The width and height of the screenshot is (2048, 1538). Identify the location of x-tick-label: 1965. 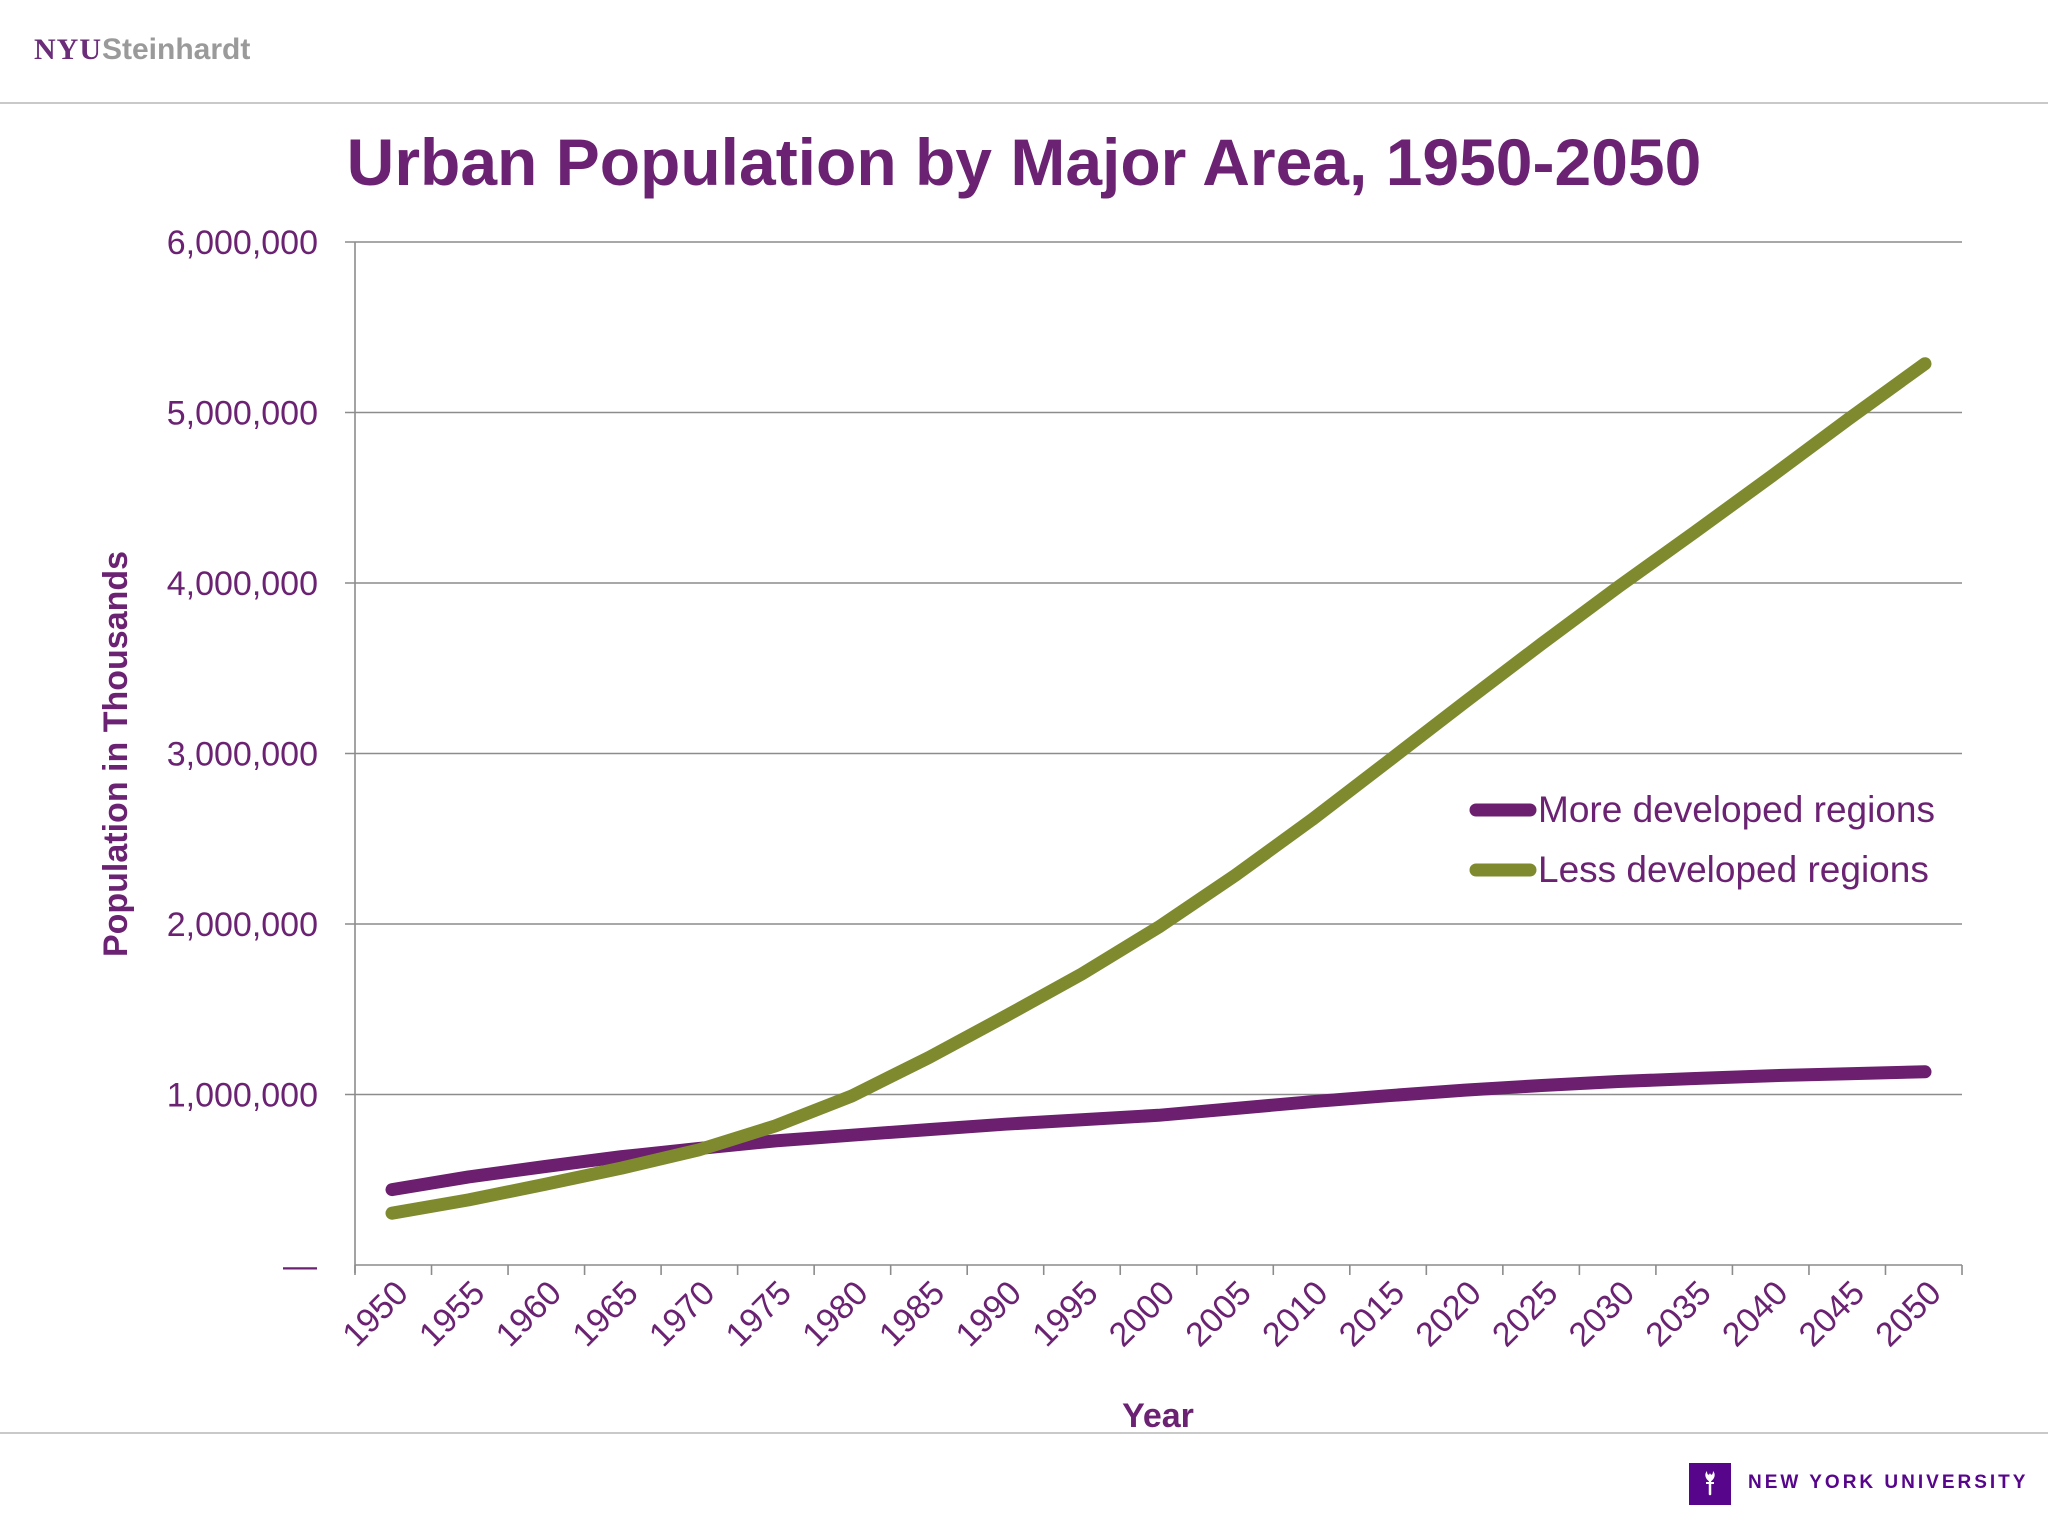
(605, 1314).